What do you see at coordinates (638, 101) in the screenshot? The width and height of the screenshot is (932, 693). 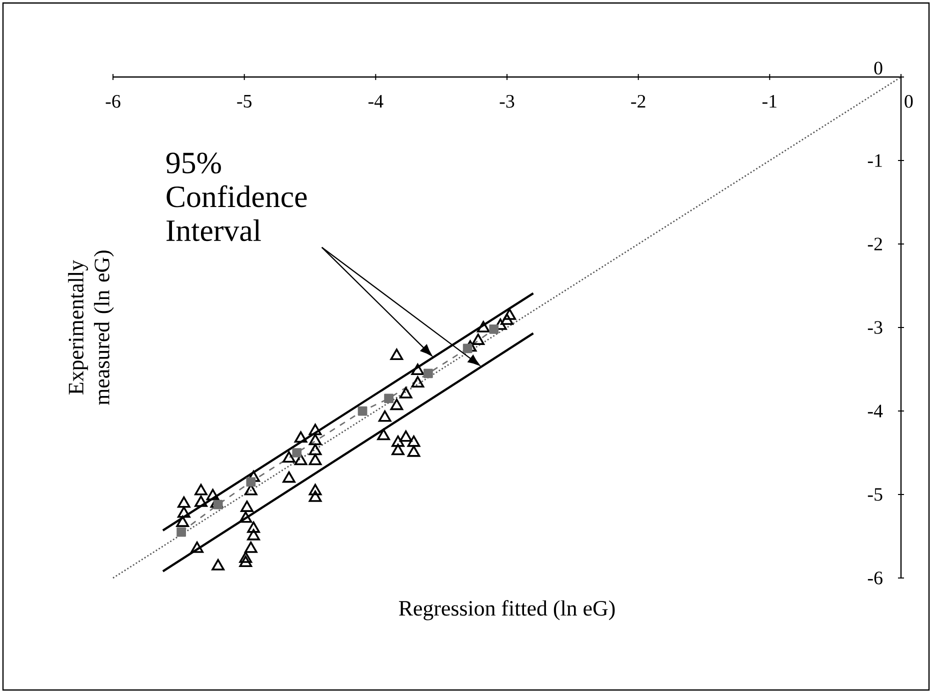 I see `x-tick-label: -2` at bounding box center [638, 101].